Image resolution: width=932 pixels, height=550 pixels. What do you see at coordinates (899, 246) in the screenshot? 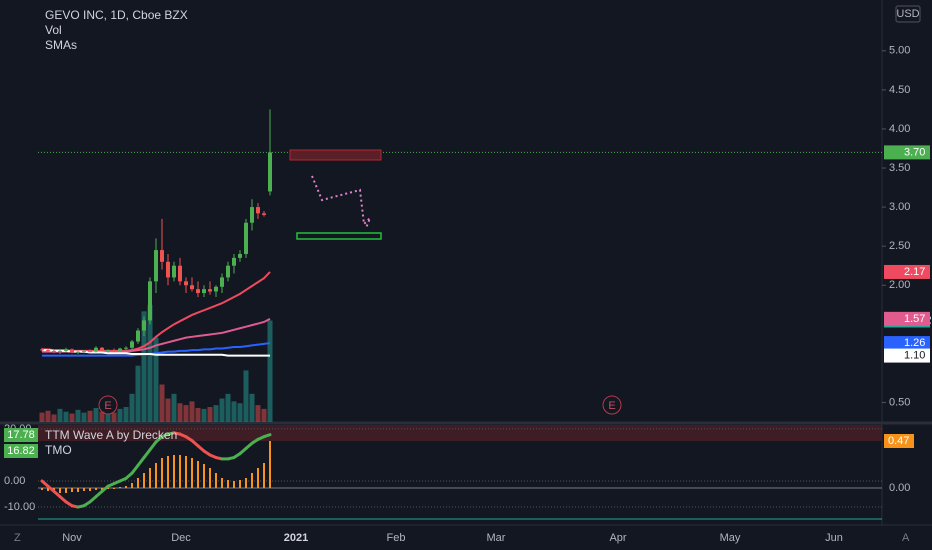
I see `y-tick-label: 2.50` at bounding box center [899, 246].